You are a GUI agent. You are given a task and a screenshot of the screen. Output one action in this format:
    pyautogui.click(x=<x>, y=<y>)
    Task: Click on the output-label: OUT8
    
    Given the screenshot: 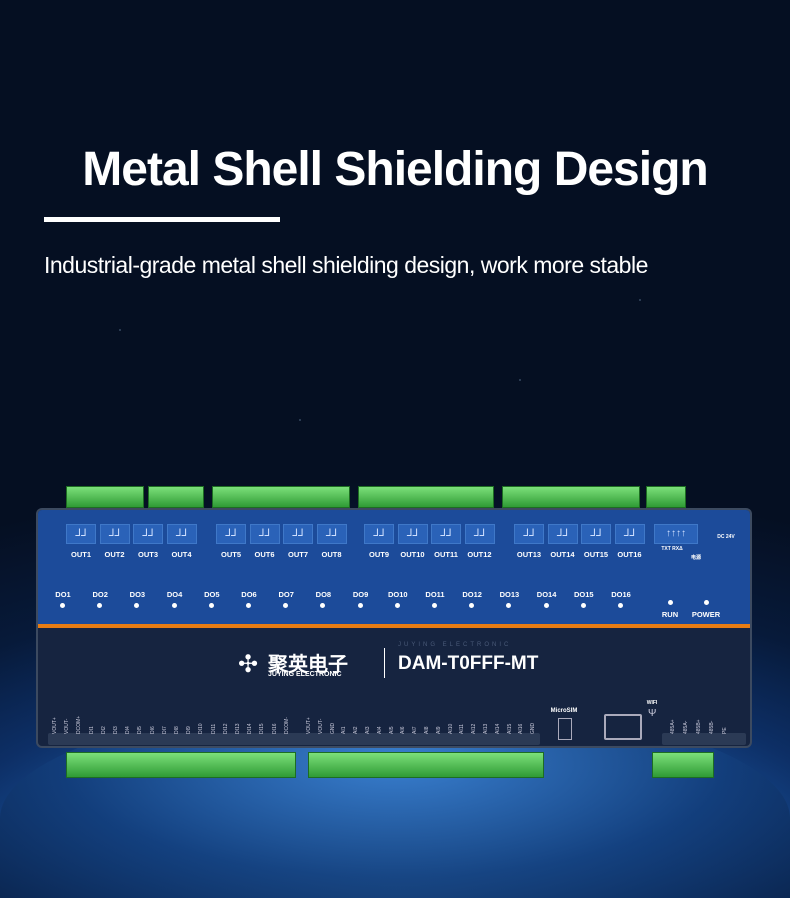 What is the action you would take?
    pyautogui.click(x=331, y=554)
    